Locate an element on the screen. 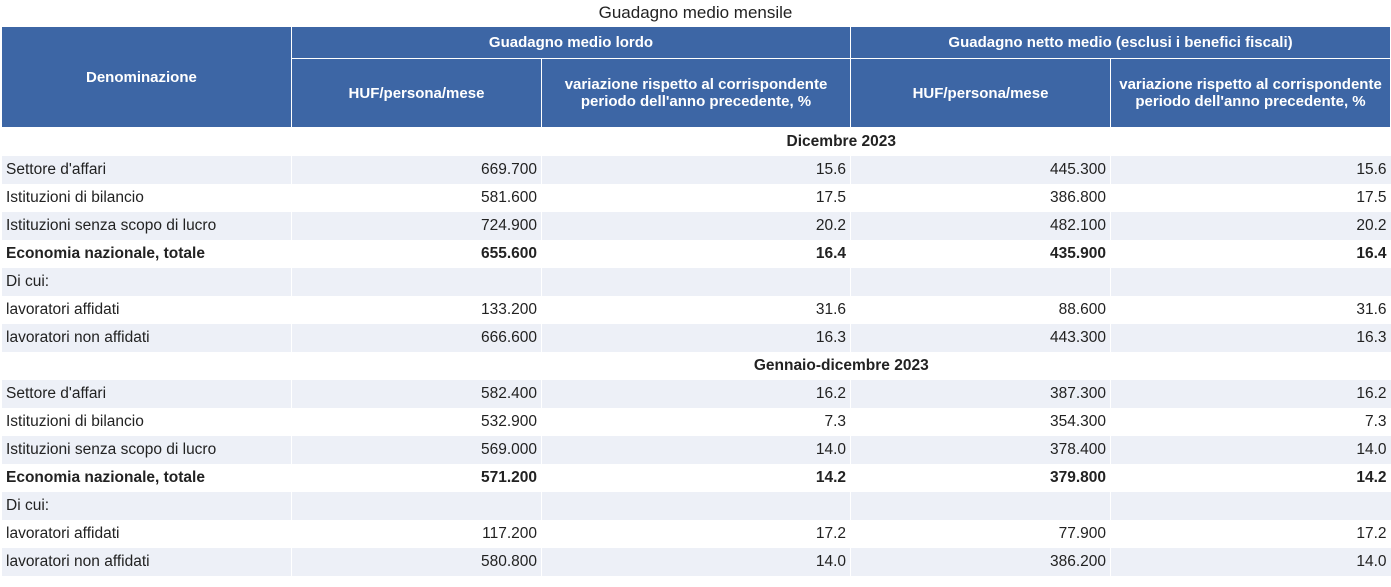 The image size is (1391, 587). net-change-value: 14.2 is located at coordinates (1250, 478).